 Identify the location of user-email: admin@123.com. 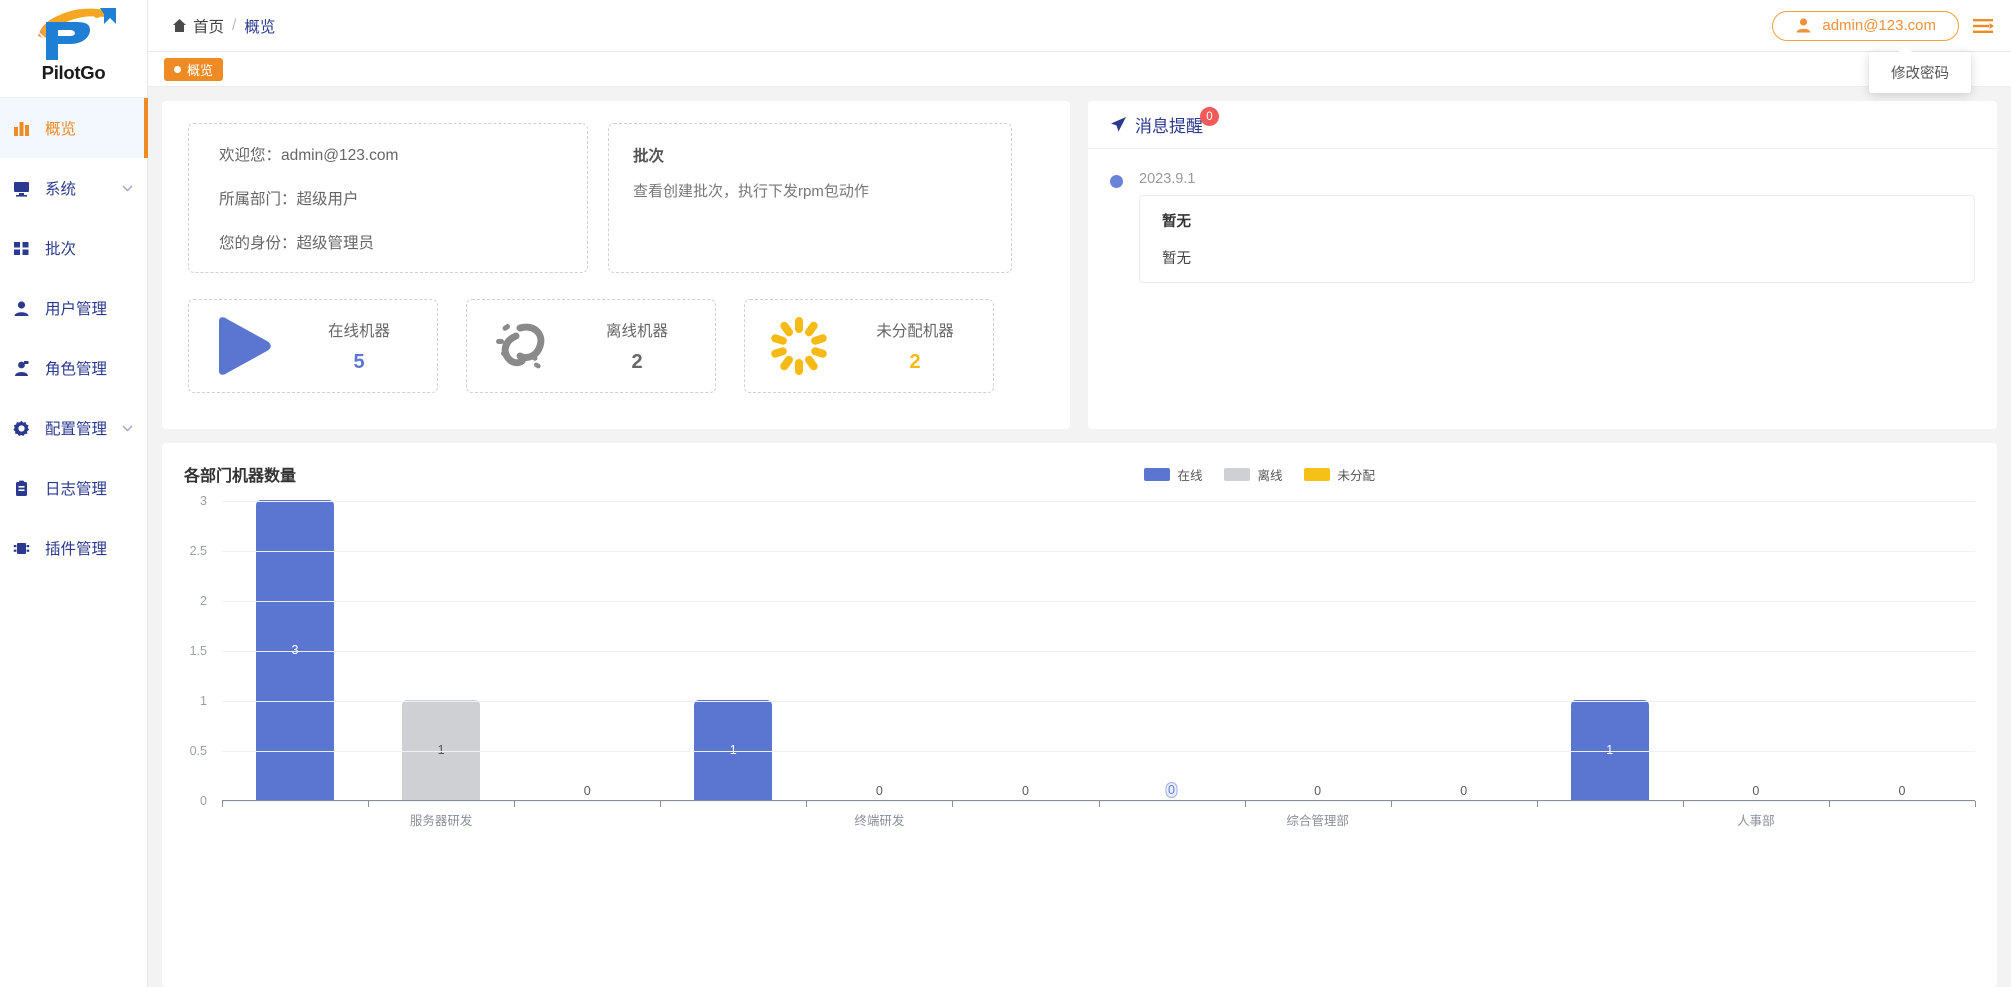
(1879, 25).